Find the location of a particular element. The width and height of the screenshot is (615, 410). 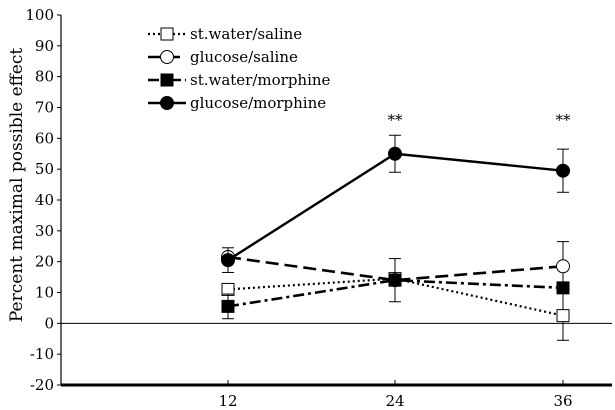

y-axis-title: Percent maximal possible effect is located at coordinates (17, 185).